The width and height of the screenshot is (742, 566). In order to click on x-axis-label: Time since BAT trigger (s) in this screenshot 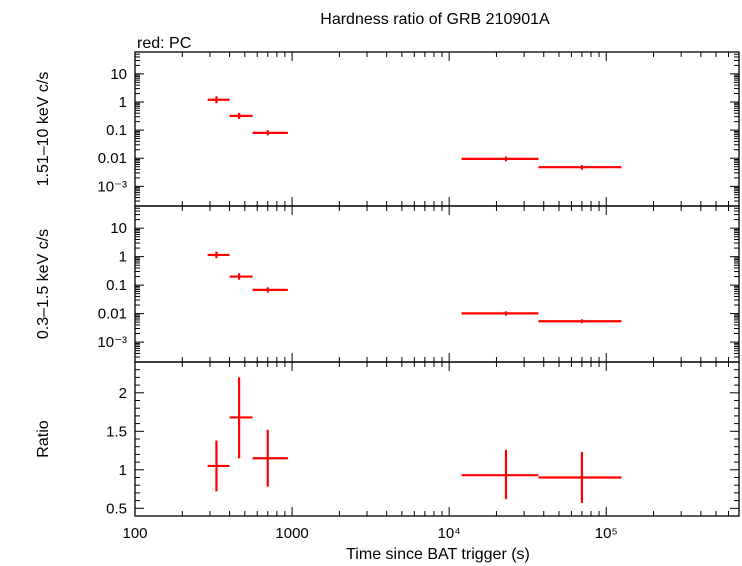, I will do `click(438, 554)`.